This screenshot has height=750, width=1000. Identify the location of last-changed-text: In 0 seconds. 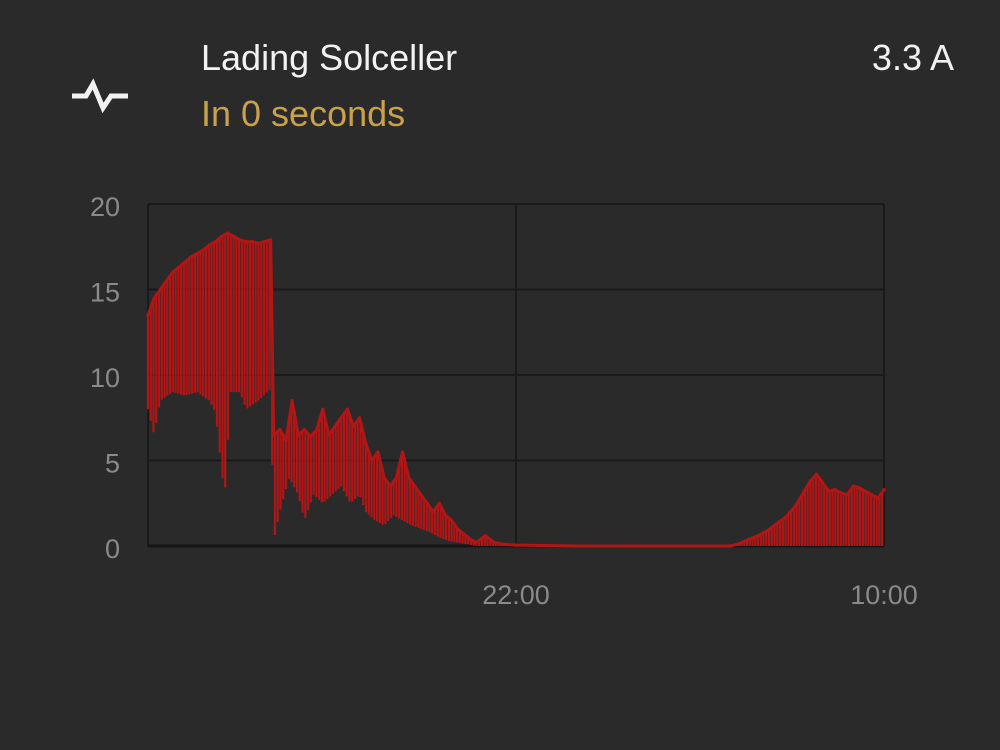
(303, 113).